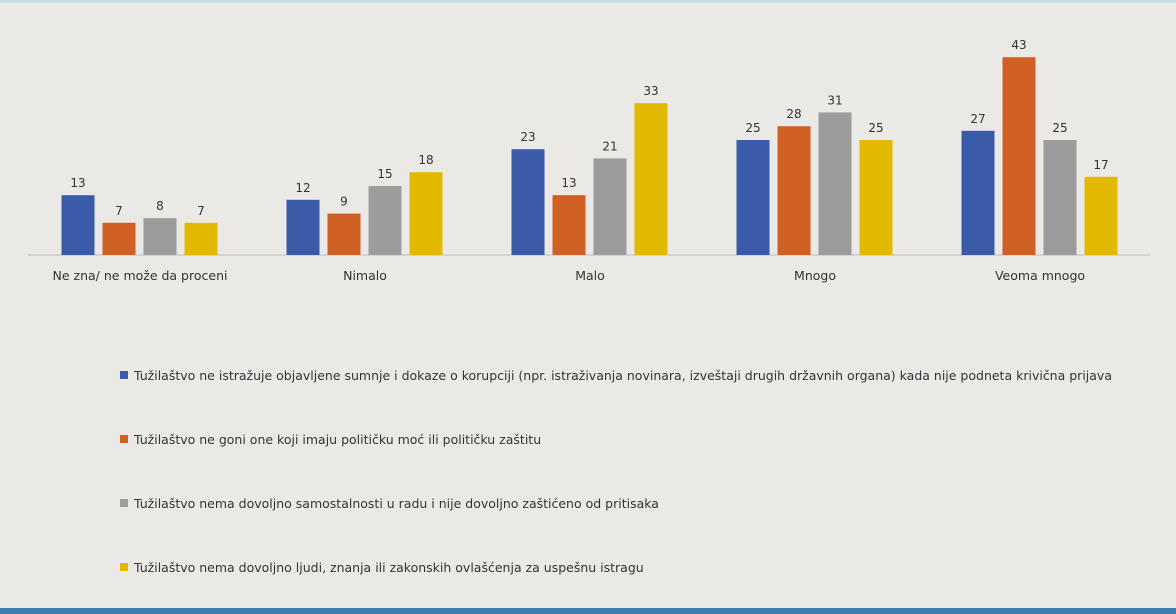 This screenshot has height=614, width=1176. Describe the element at coordinates (590, 275) in the screenshot. I see `x-tick-label: Malo` at that location.